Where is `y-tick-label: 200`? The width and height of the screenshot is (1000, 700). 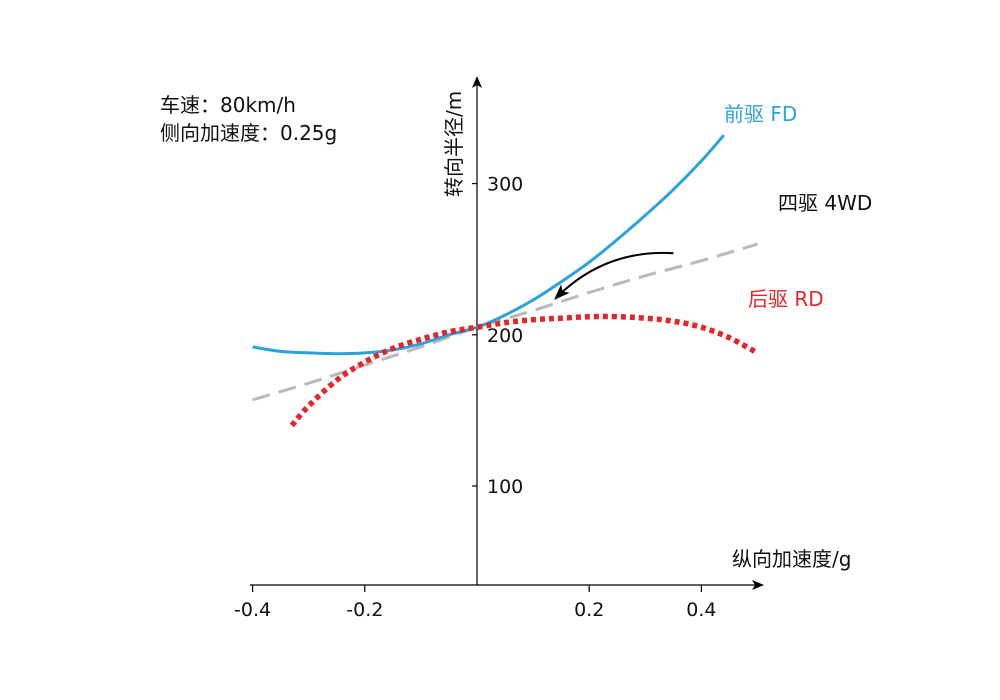 y-tick-label: 200 is located at coordinates (505, 336).